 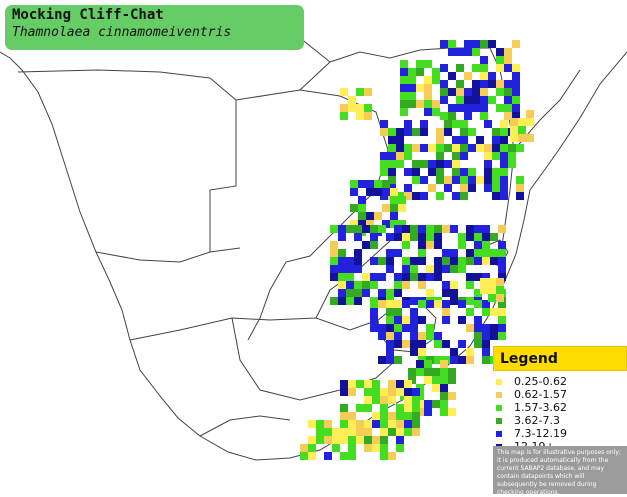 What do you see at coordinates (499, 394) in the screenshot?
I see `swatch-icon` at bounding box center [499, 394].